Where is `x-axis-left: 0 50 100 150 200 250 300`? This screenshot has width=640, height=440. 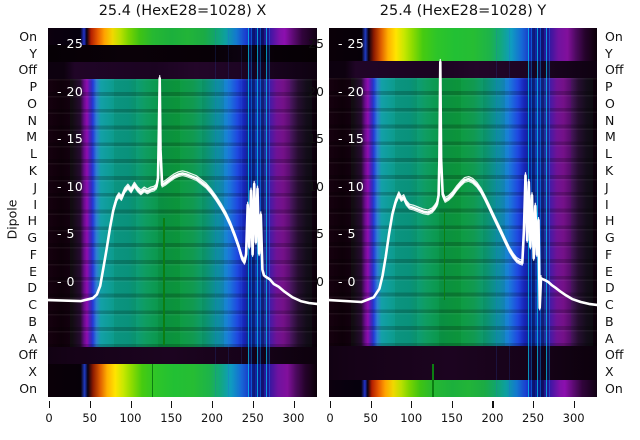
x-axis-left: 0 50 100 150 200 250 300 is located at coordinates (181, 419).